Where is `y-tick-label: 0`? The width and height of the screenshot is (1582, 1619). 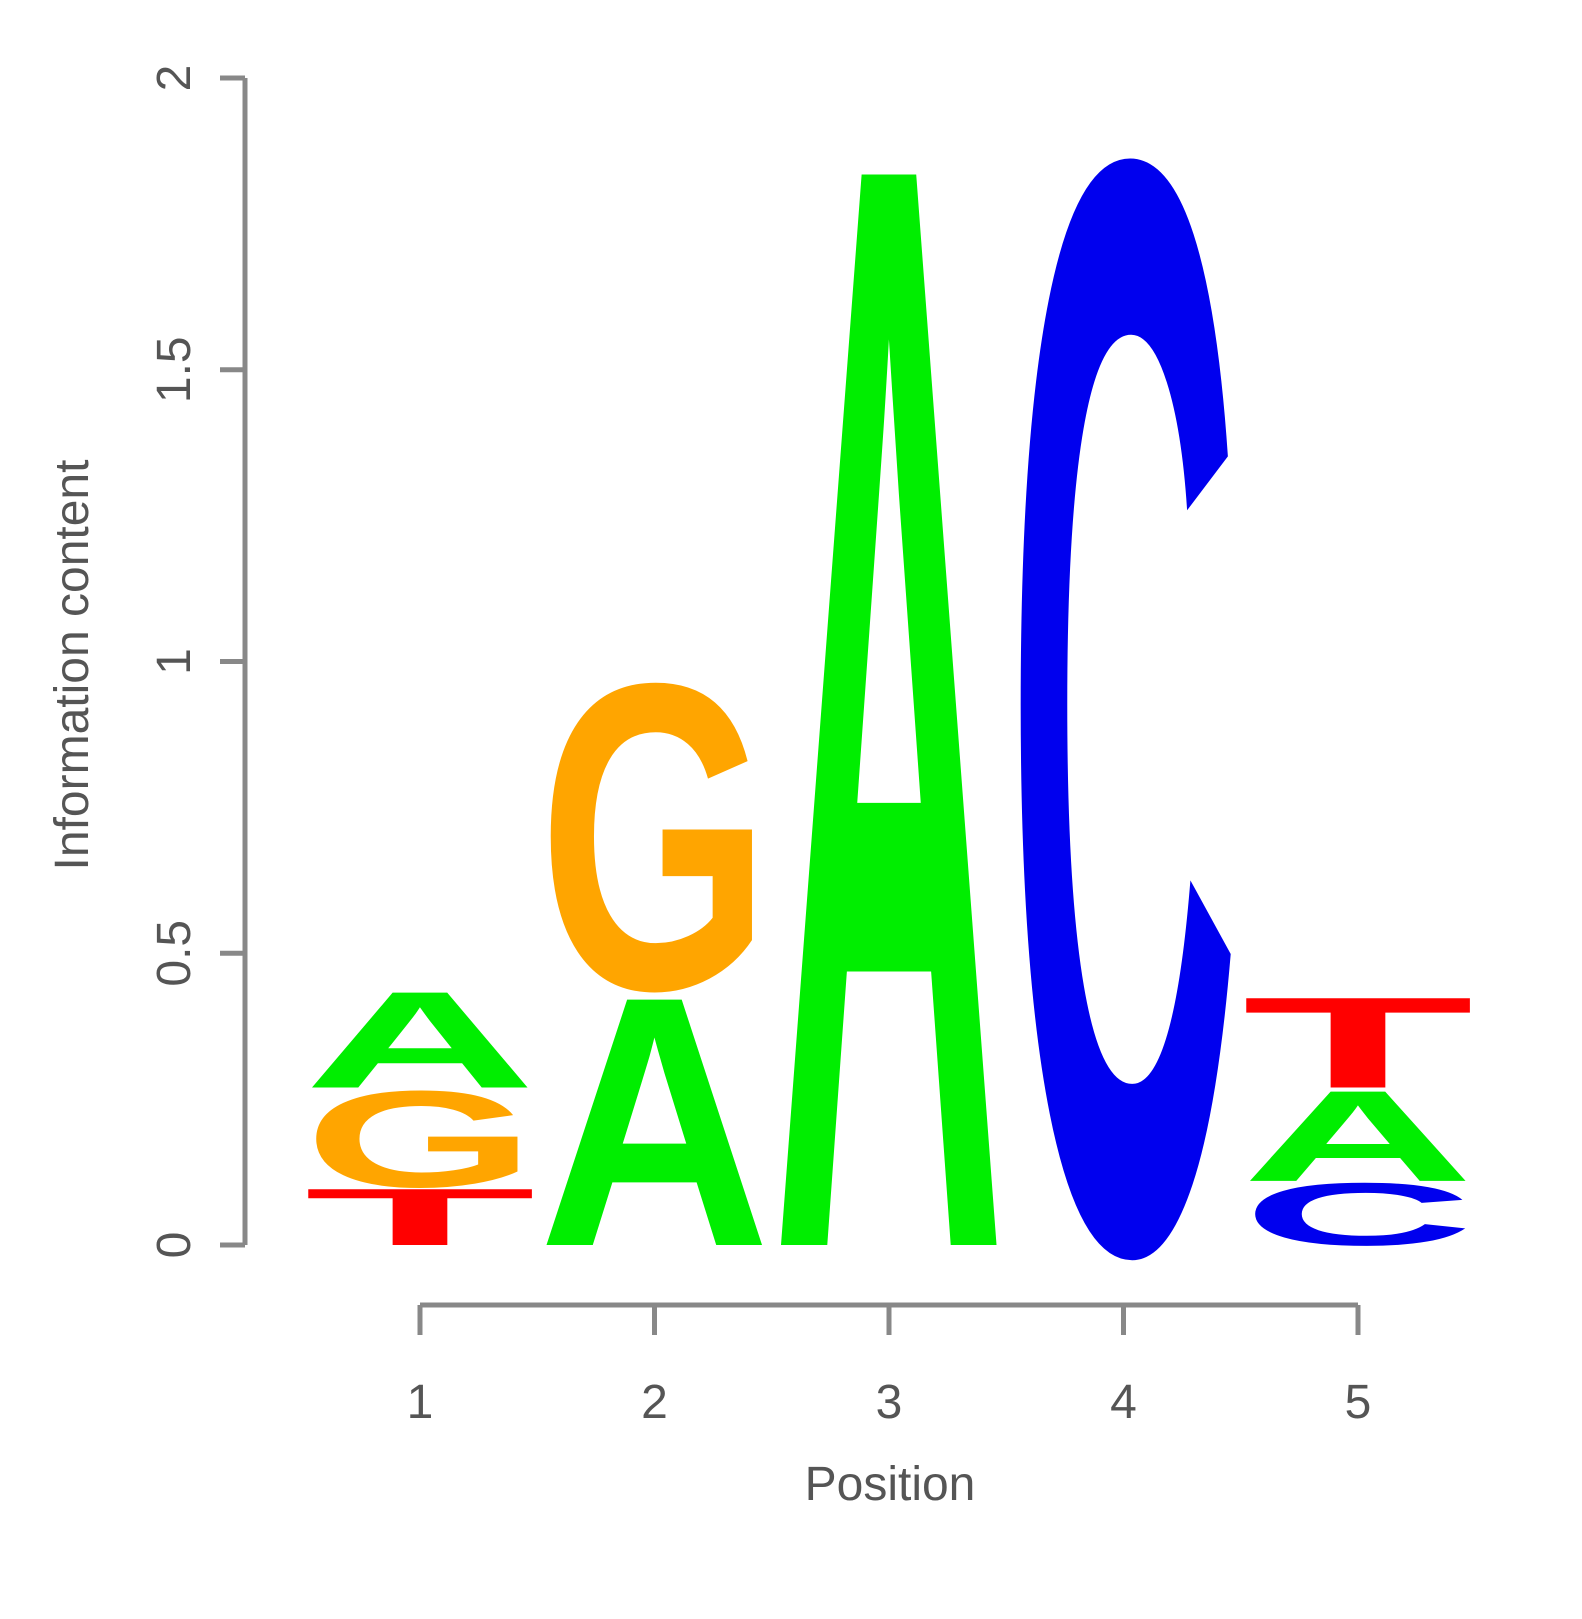
y-tick-label: 0 is located at coordinates (174, 1245).